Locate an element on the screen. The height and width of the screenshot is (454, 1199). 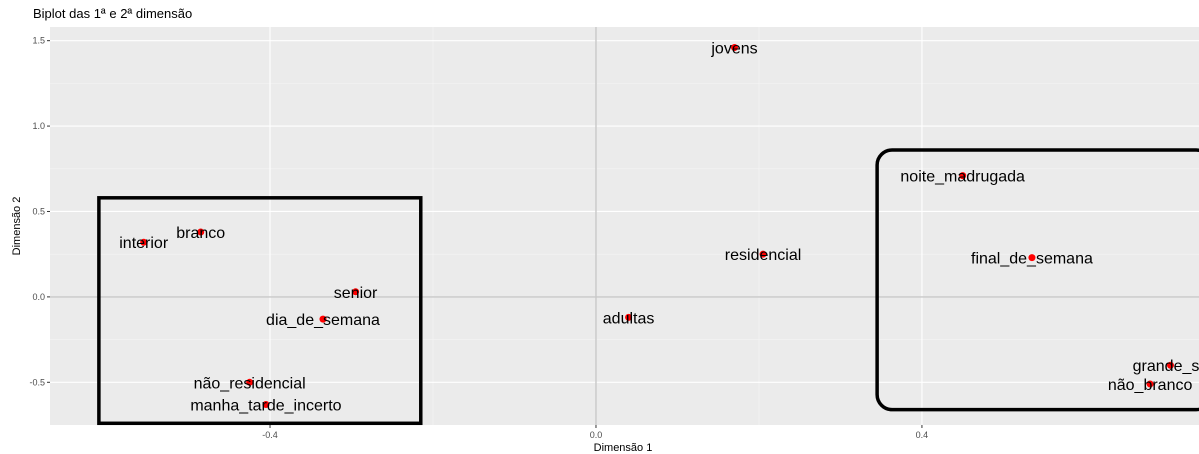
label-dia-de-semana: dia_de_semana is located at coordinates (323, 320).